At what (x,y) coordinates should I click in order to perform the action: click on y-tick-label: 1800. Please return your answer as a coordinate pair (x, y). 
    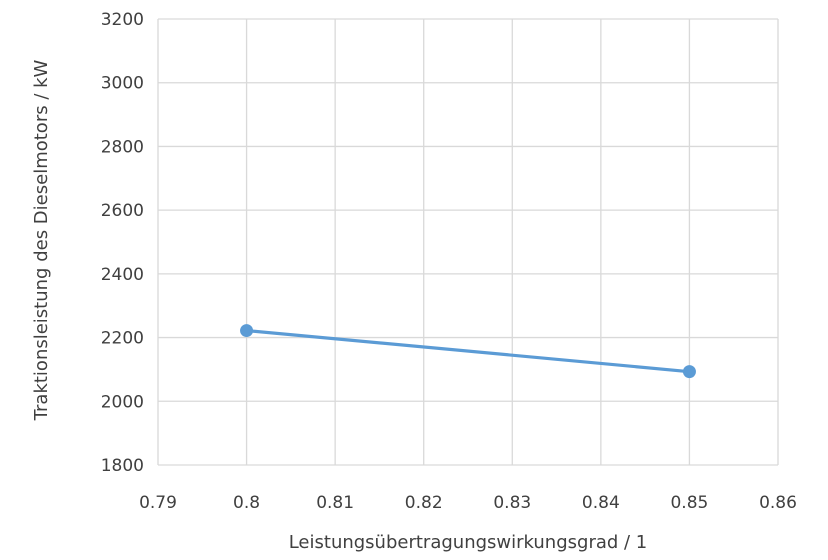
    Looking at the image, I should click on (122, 466).